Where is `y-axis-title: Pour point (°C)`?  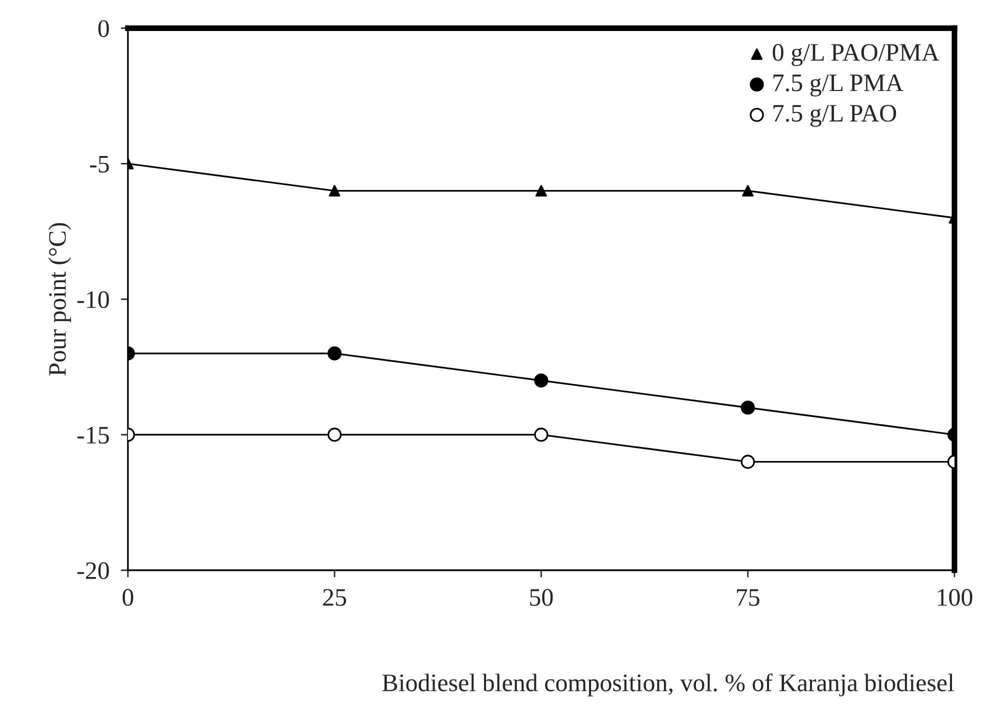 y-axis-title: Pour point (°C) is located at coordinates (59, 299).